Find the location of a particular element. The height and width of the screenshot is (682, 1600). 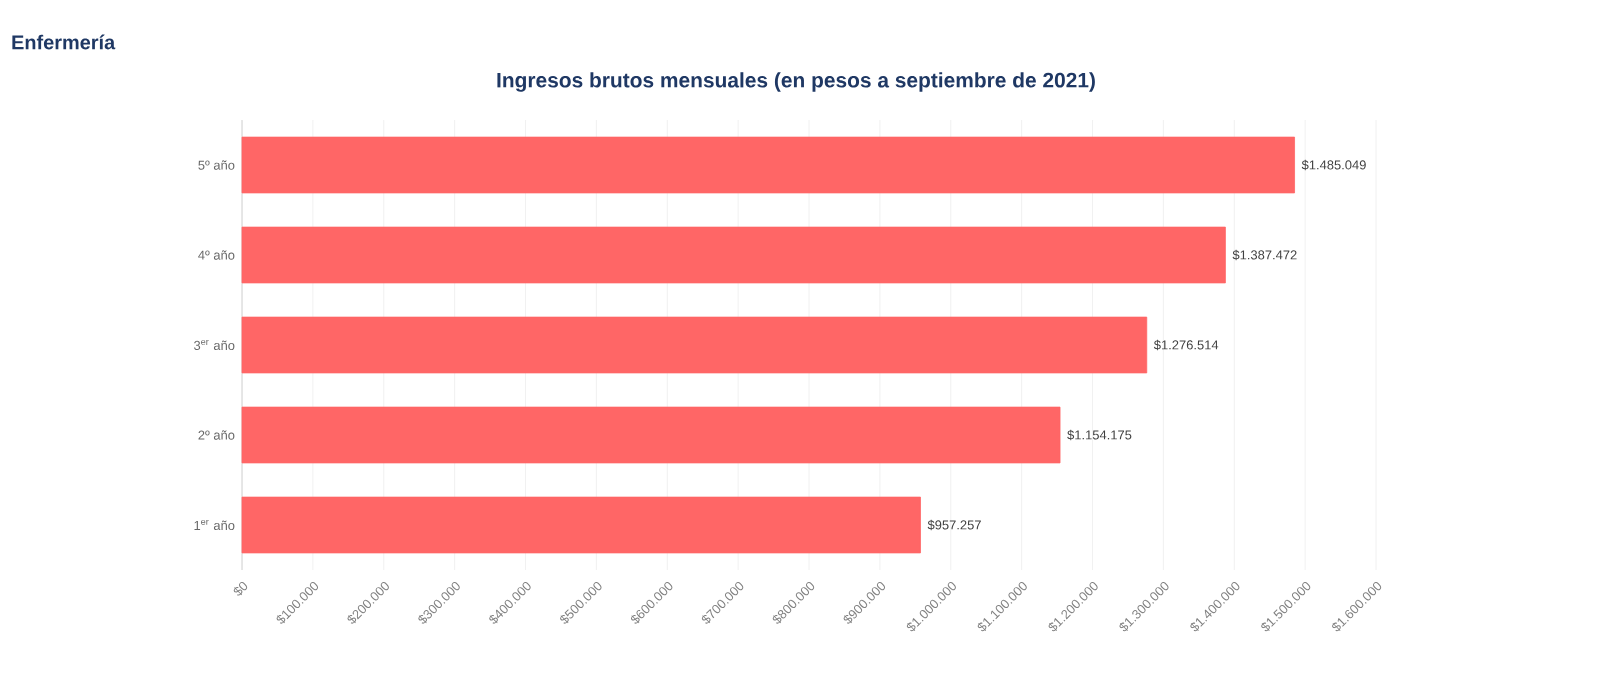

chart-title: Ingresos brutos mensuales (en pesos a septiembre de 2021) is located at coordinates (796, 82).